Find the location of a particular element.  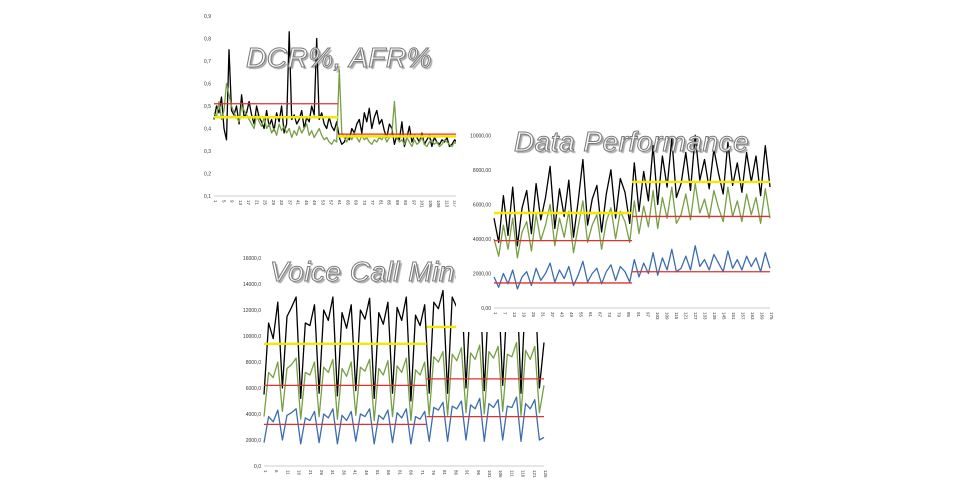

x-tick-label: 145 is located at coordinates (723, 316).